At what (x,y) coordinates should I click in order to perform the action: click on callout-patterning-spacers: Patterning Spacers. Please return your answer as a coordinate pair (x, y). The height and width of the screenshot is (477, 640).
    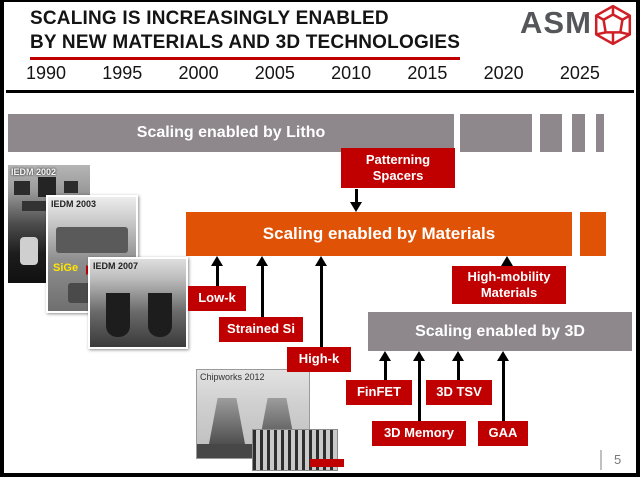
    Looking at the image, I should click on (398, 168).